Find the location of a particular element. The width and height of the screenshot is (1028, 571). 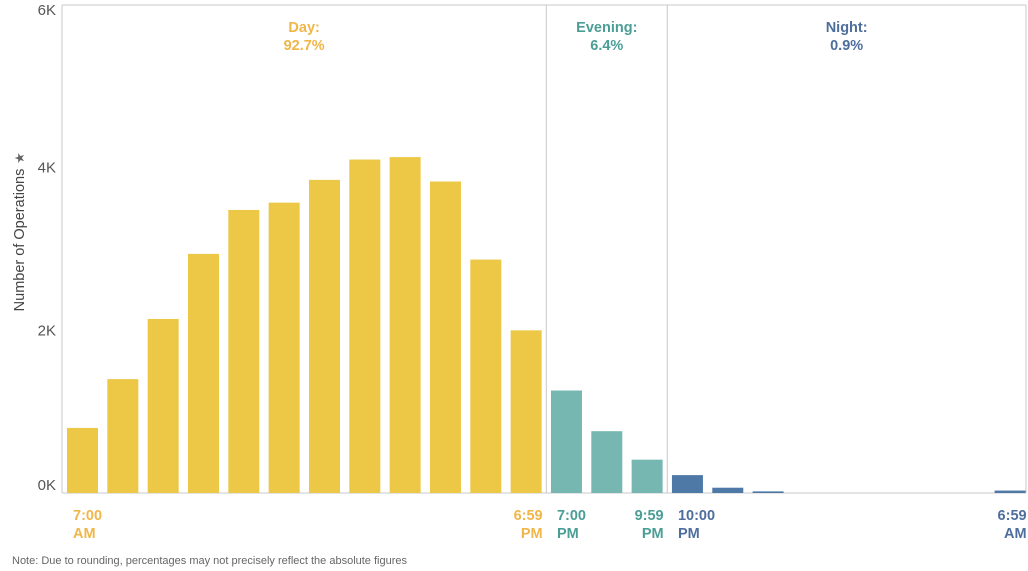

time-label: 9:59 is located at coordinates (649, 516).